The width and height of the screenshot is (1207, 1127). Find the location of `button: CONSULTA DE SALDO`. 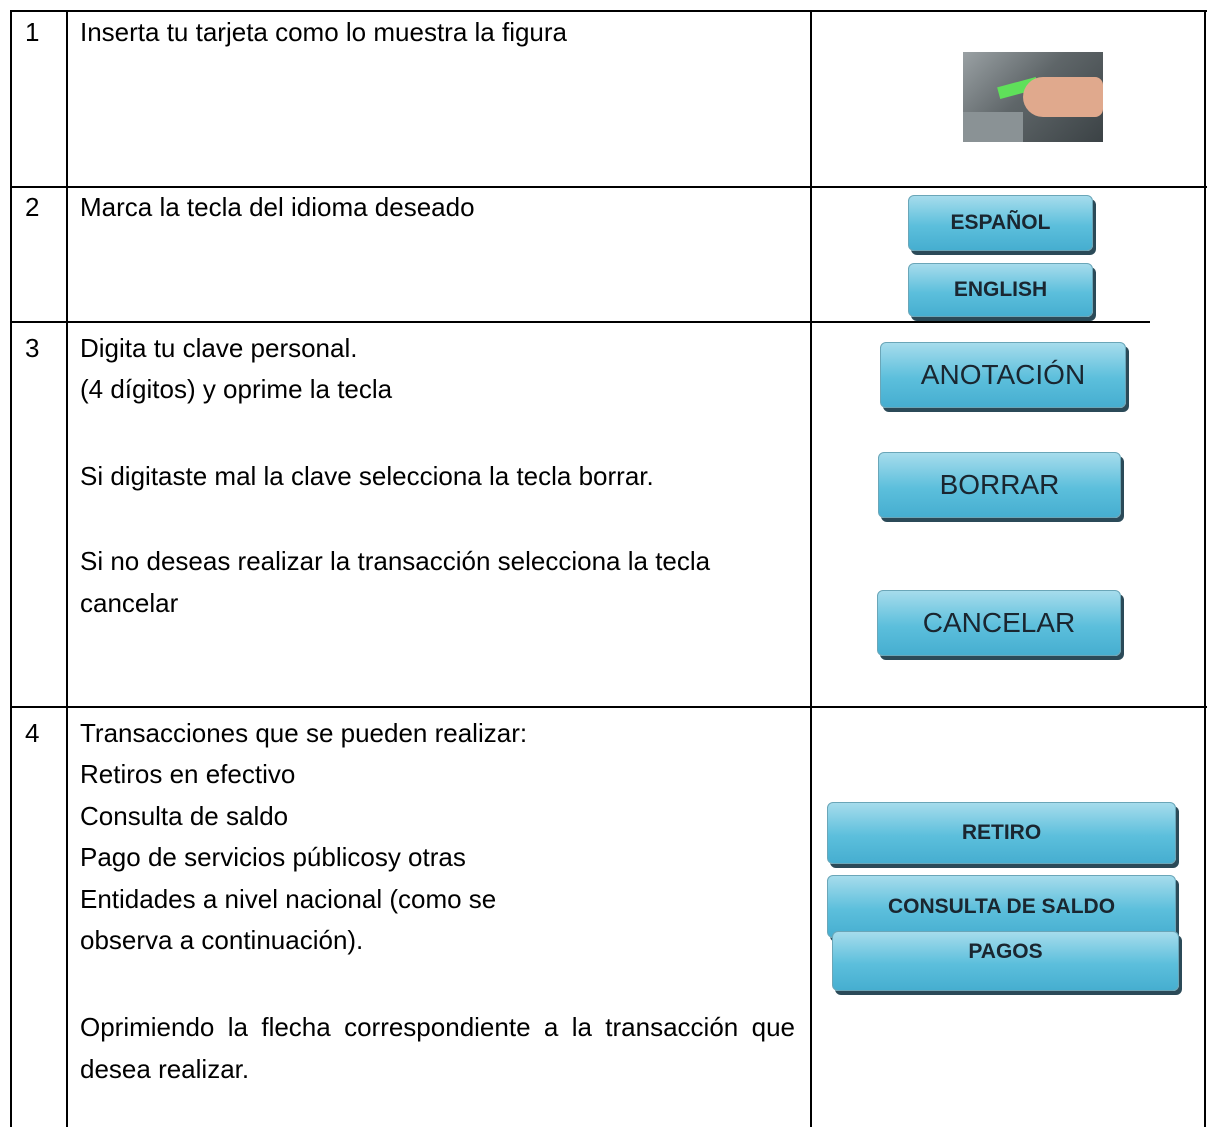

button: CONSULTA DE SALDO is located at coordinates (1001, 906).